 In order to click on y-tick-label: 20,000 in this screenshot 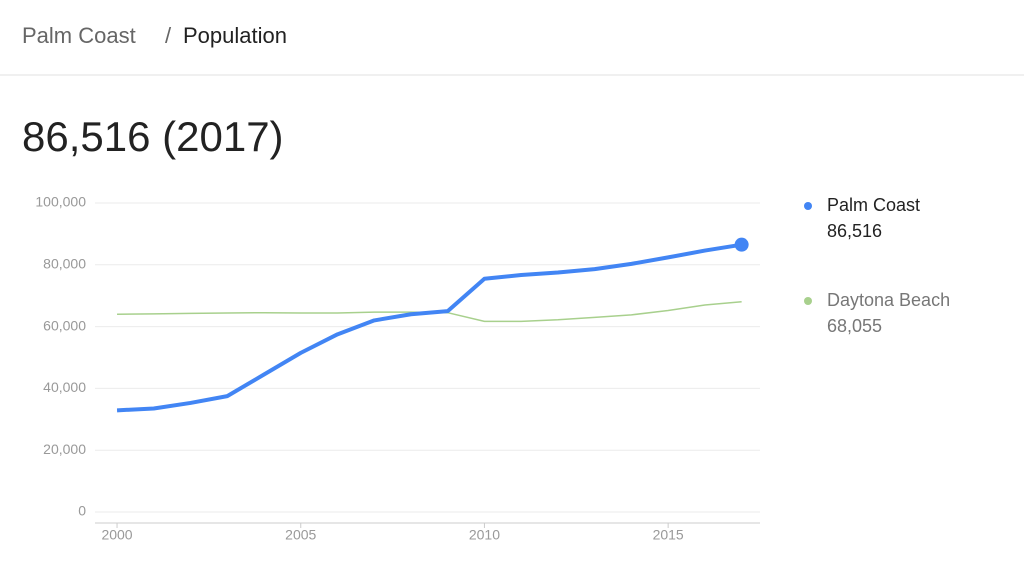, I will do `click(64, 449)`.